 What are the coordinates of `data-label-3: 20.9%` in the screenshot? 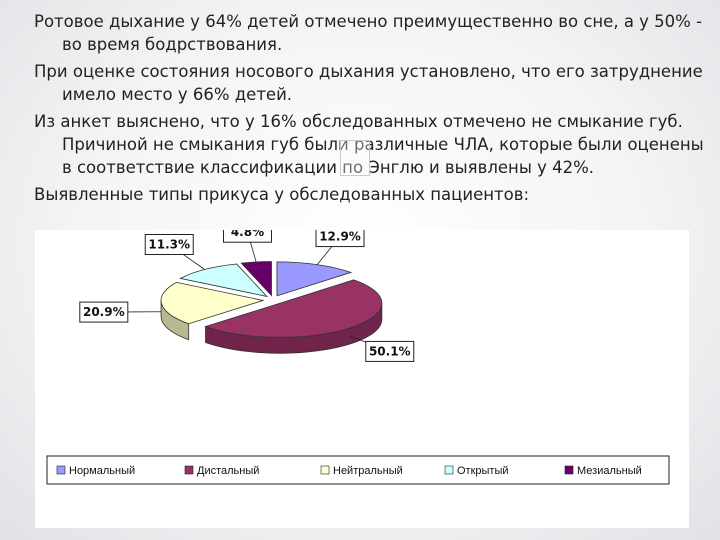 It's located at (104, 312).